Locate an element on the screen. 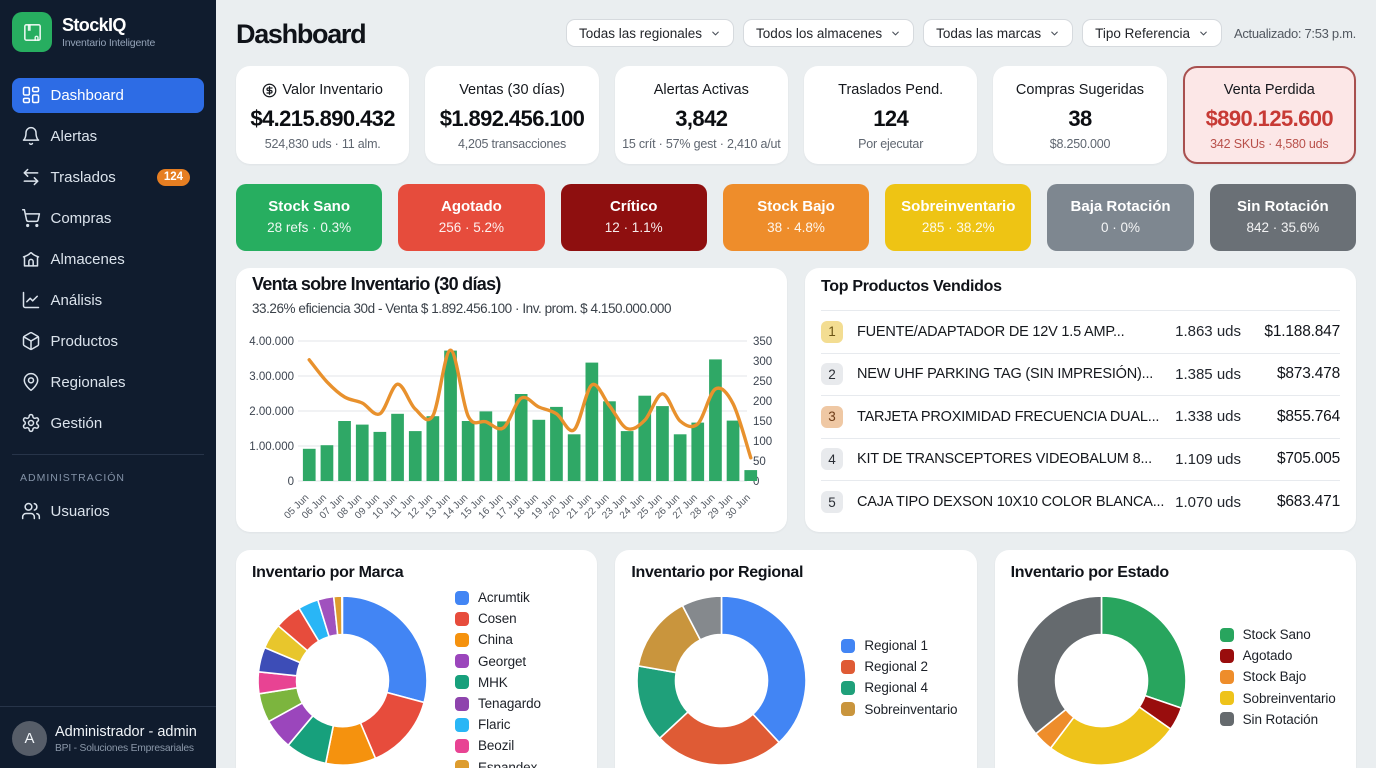 The image size is (1376, 768). svg-text: 150 is located at coordinates (762, 422).